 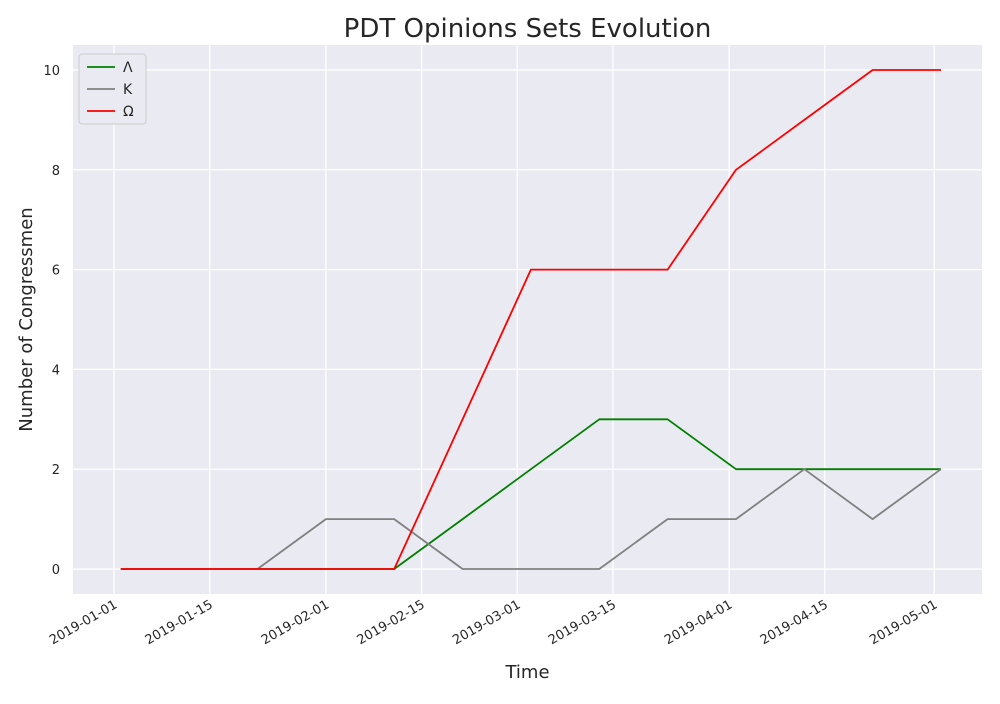 I want to click on legend: ΛKΩ, so click(x=112, y=89).